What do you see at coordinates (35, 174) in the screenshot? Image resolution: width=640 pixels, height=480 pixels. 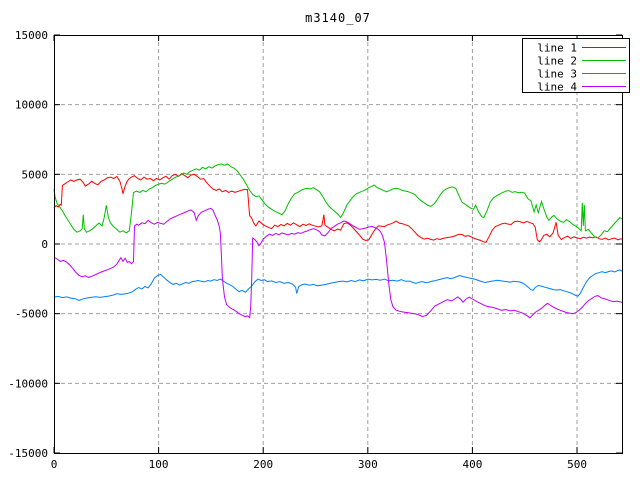 I see `y-tick-label: 5000` at bounding box center [35, 174].